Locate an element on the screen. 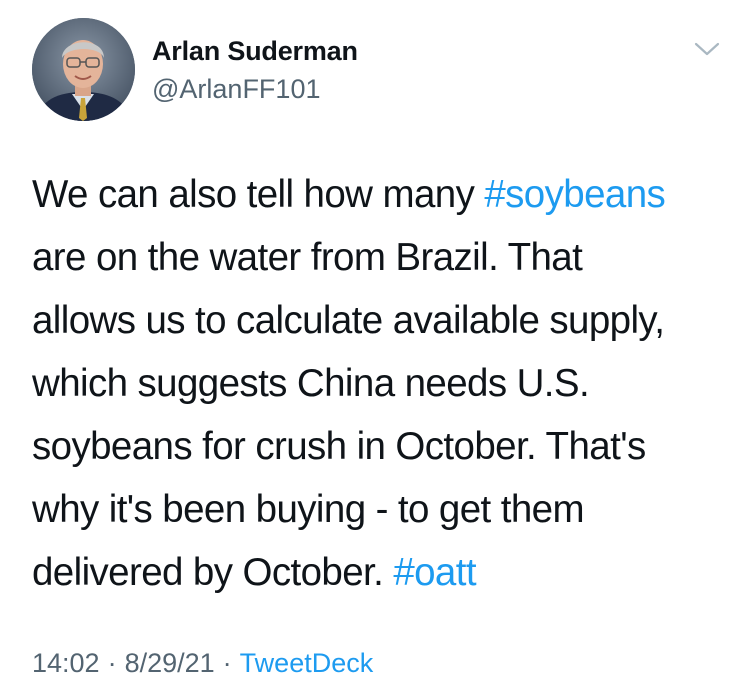 The image size is (750, 680). author-avatar is located at coordinates (83, 69).